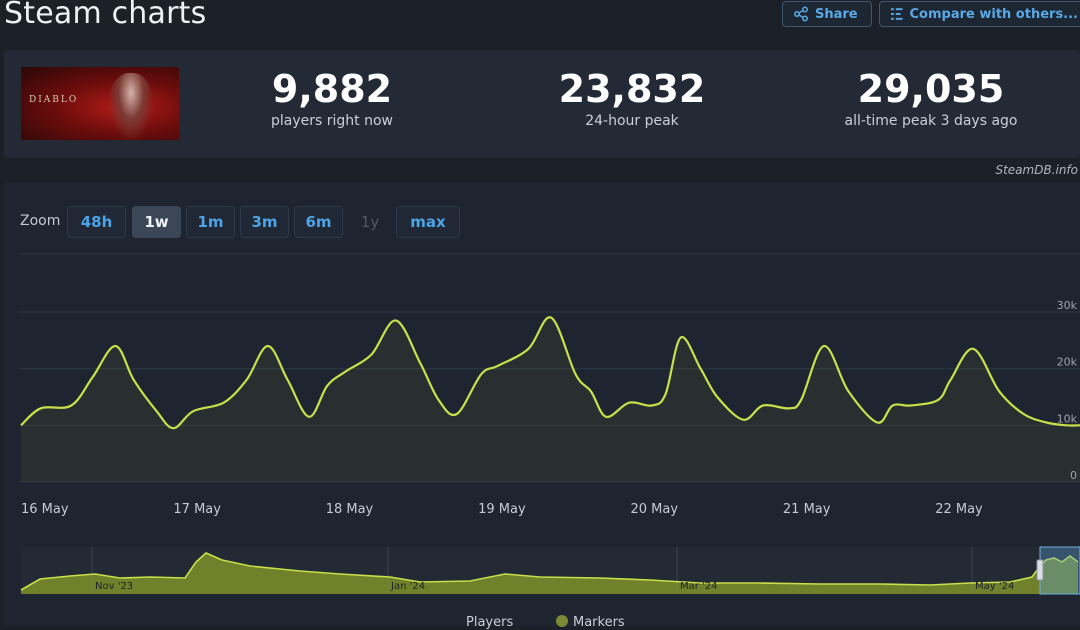  Describe the element at coordinates (332, 121) in the screenshot. I see `players-now-label: players right now` at that location.